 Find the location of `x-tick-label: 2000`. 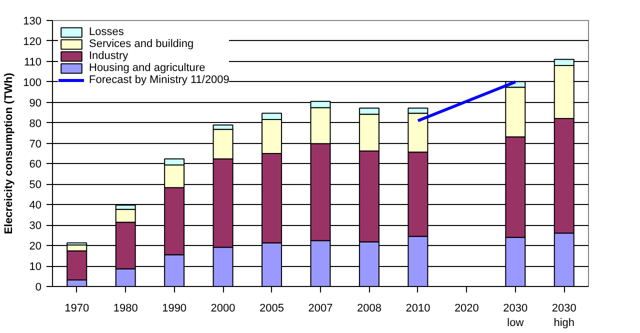

x-tick-label: 2000 is located at coordinates (223, 308).